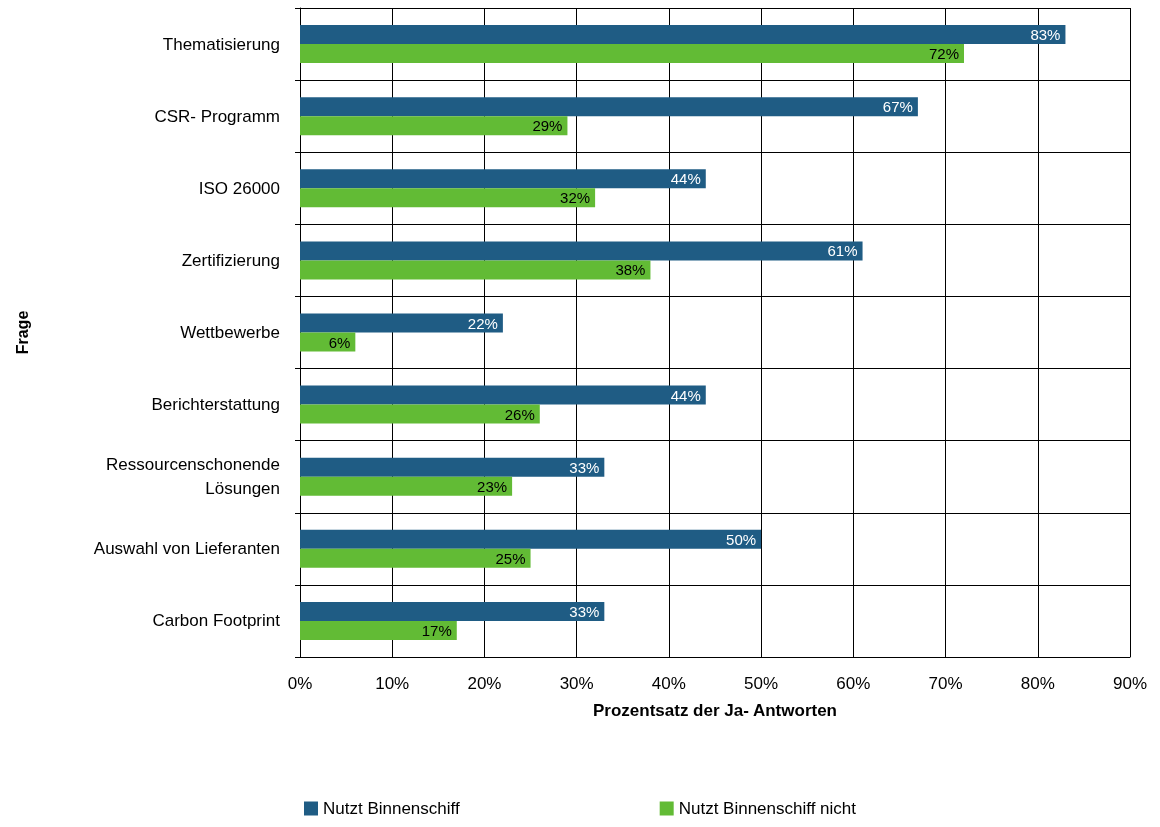  Describe the element at coordinates (193, 477) in the screenshot. I see `y-tick-label: Ressourcenschonende Lösungen` at that location.